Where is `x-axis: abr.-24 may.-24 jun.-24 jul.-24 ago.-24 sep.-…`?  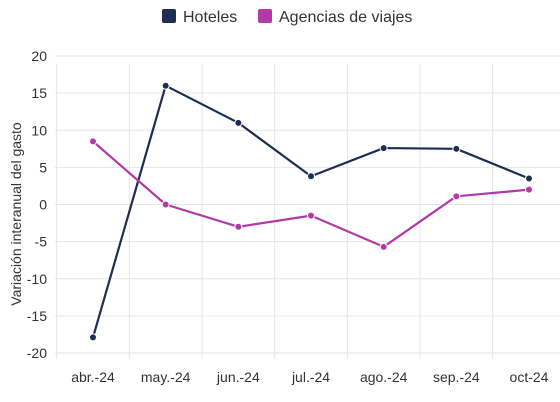
x-axis: abr.-24 may.-24 jun.-24 jul.-24 ago.-24 sep.-… is located at coordinates (309, 377).